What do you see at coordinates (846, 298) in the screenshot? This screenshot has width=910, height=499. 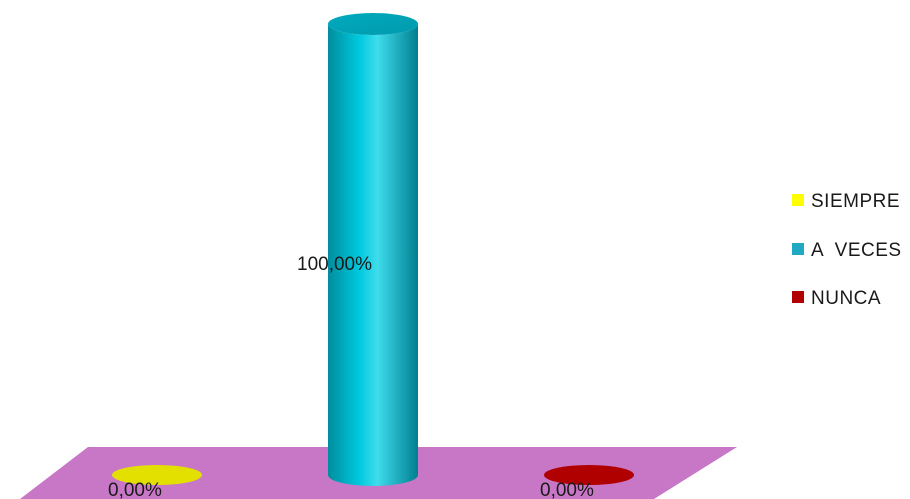 I see `legend-label-nunca: NUNCA` at bounding box center [846, 298].